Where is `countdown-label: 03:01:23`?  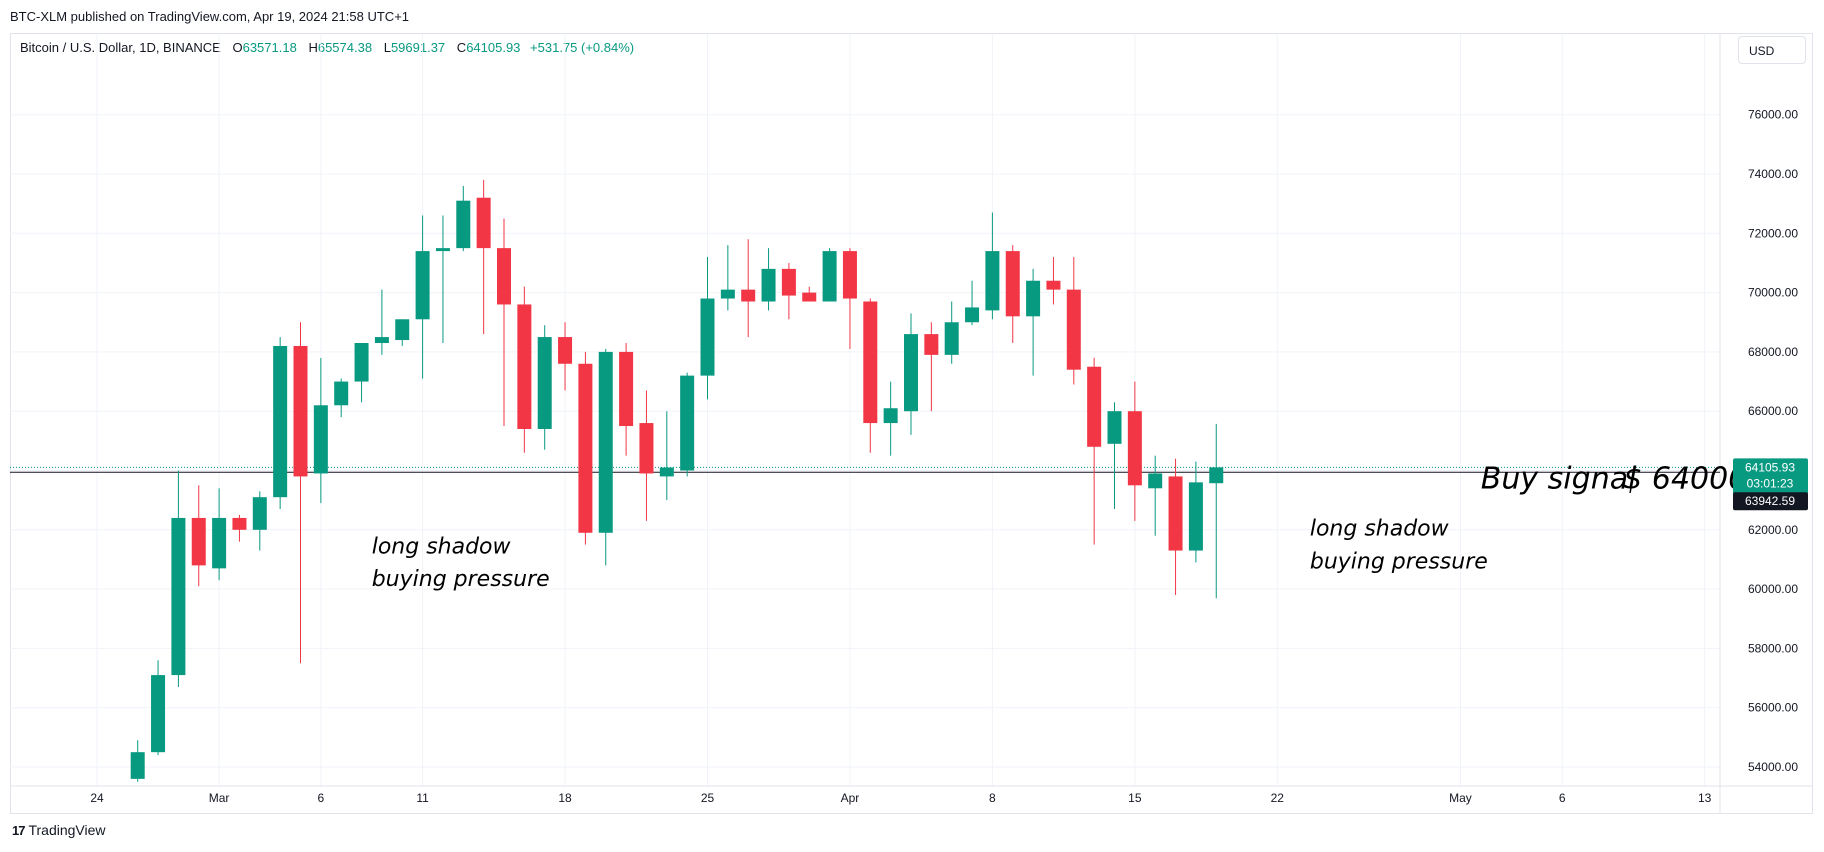
countdown-label: 03:01:23 is located at coordinates (1770, 483).